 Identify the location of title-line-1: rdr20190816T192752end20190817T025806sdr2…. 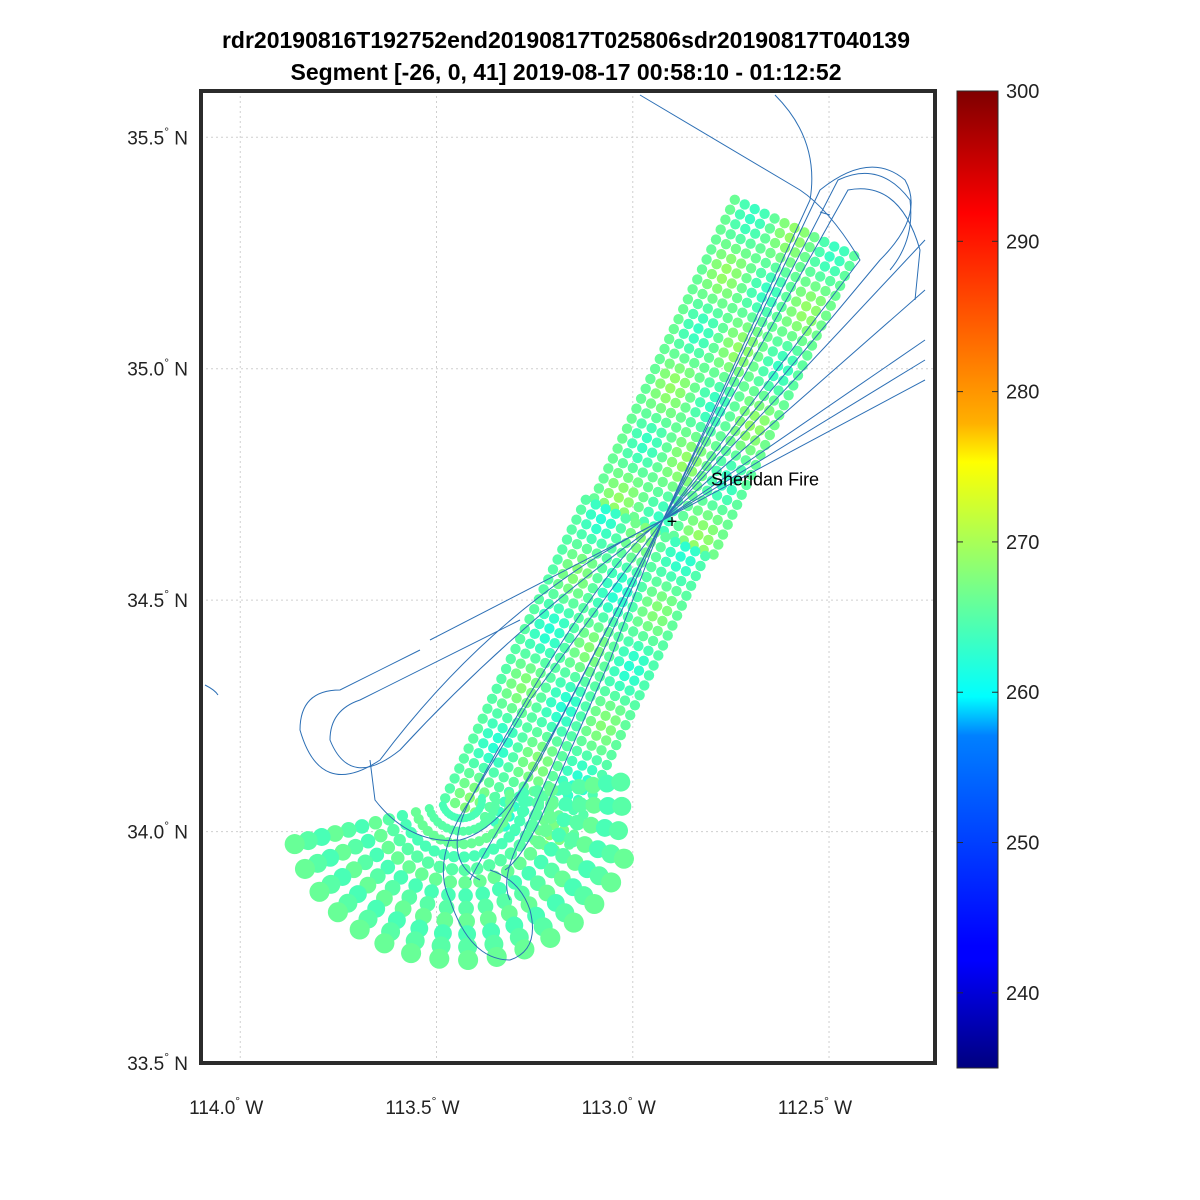
(566, 40).